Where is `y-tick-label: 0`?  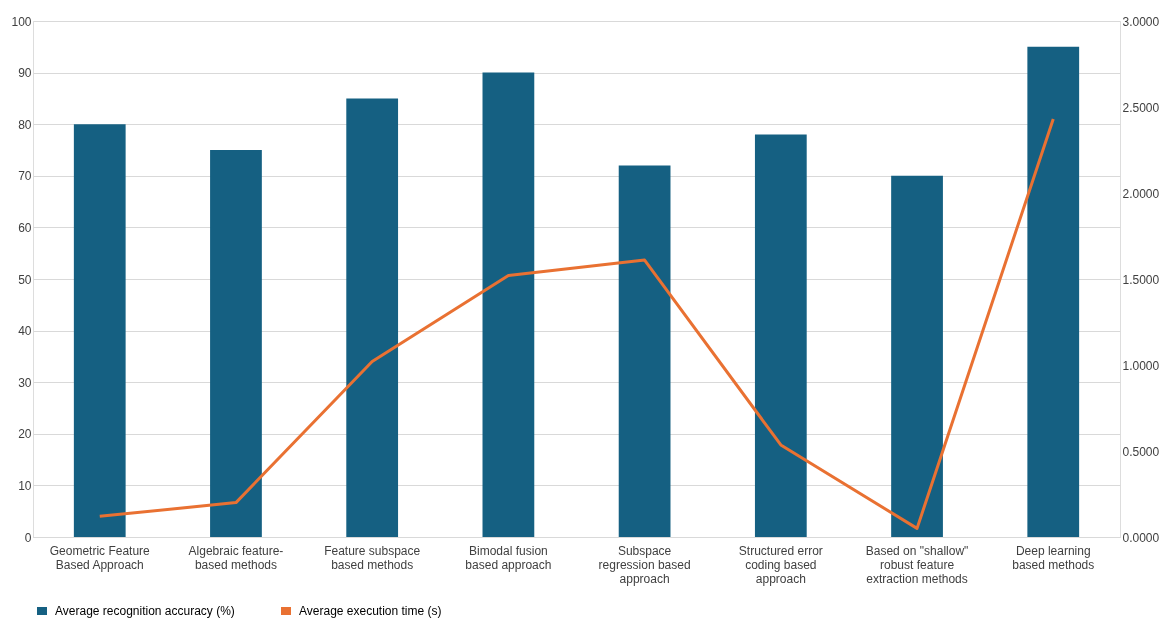
y-tick-label: 0 is located at coordinates (28, 537).